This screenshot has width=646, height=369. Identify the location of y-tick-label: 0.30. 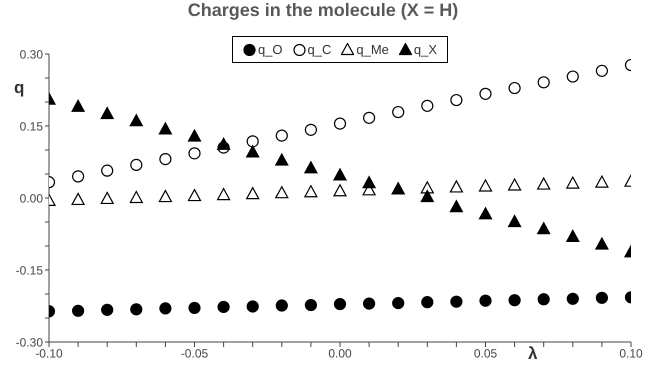
(32, 54).